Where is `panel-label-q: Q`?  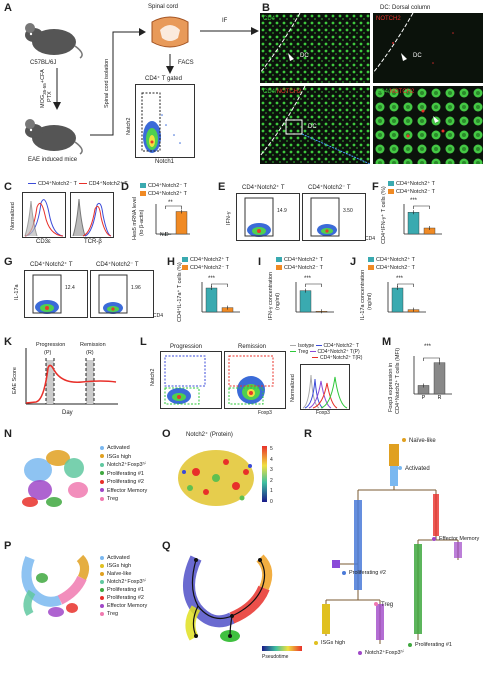
panel-label-q: Q is located at coordinates (166, 546).